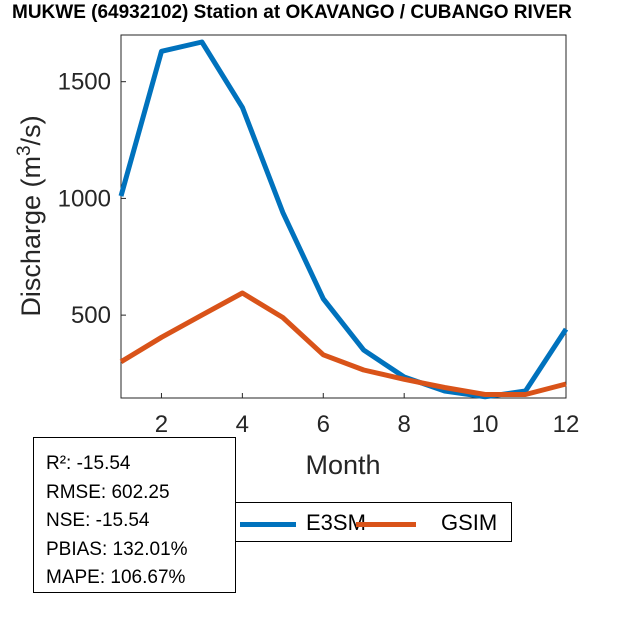 The image size is (625, 625). I want to click on stat-nse: NSE: -15.54, so click(98, 520).